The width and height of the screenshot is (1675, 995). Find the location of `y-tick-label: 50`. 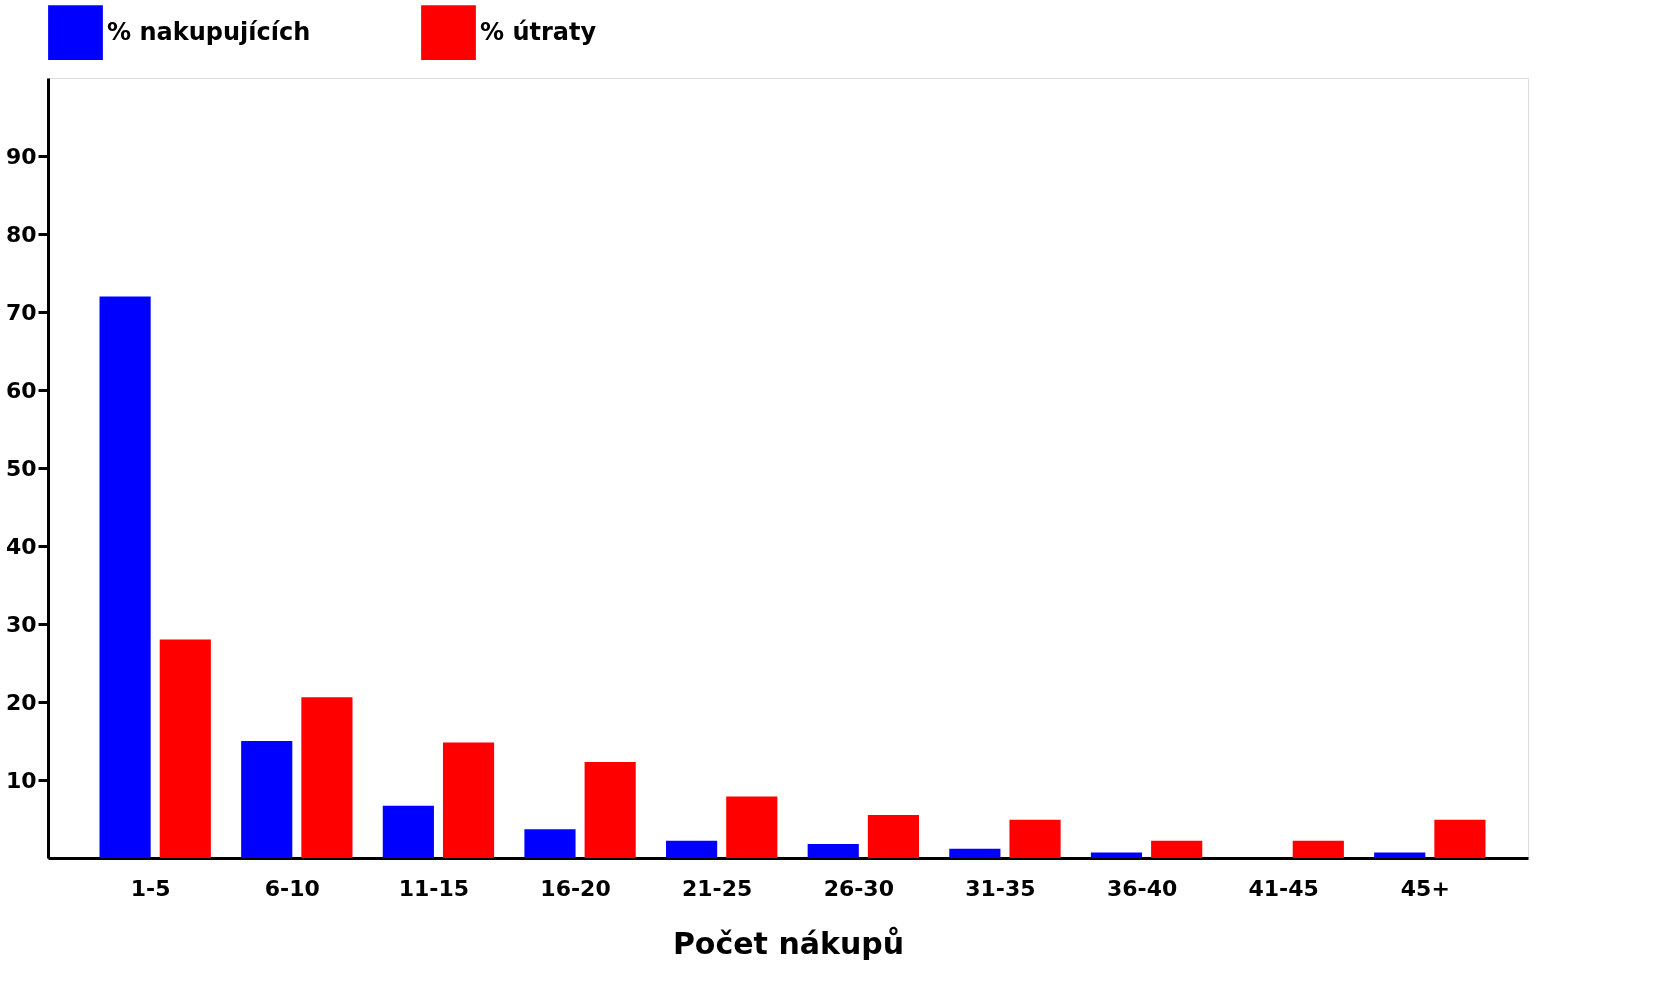

y-tick-label: 50 is located at coordinates (21, 468).